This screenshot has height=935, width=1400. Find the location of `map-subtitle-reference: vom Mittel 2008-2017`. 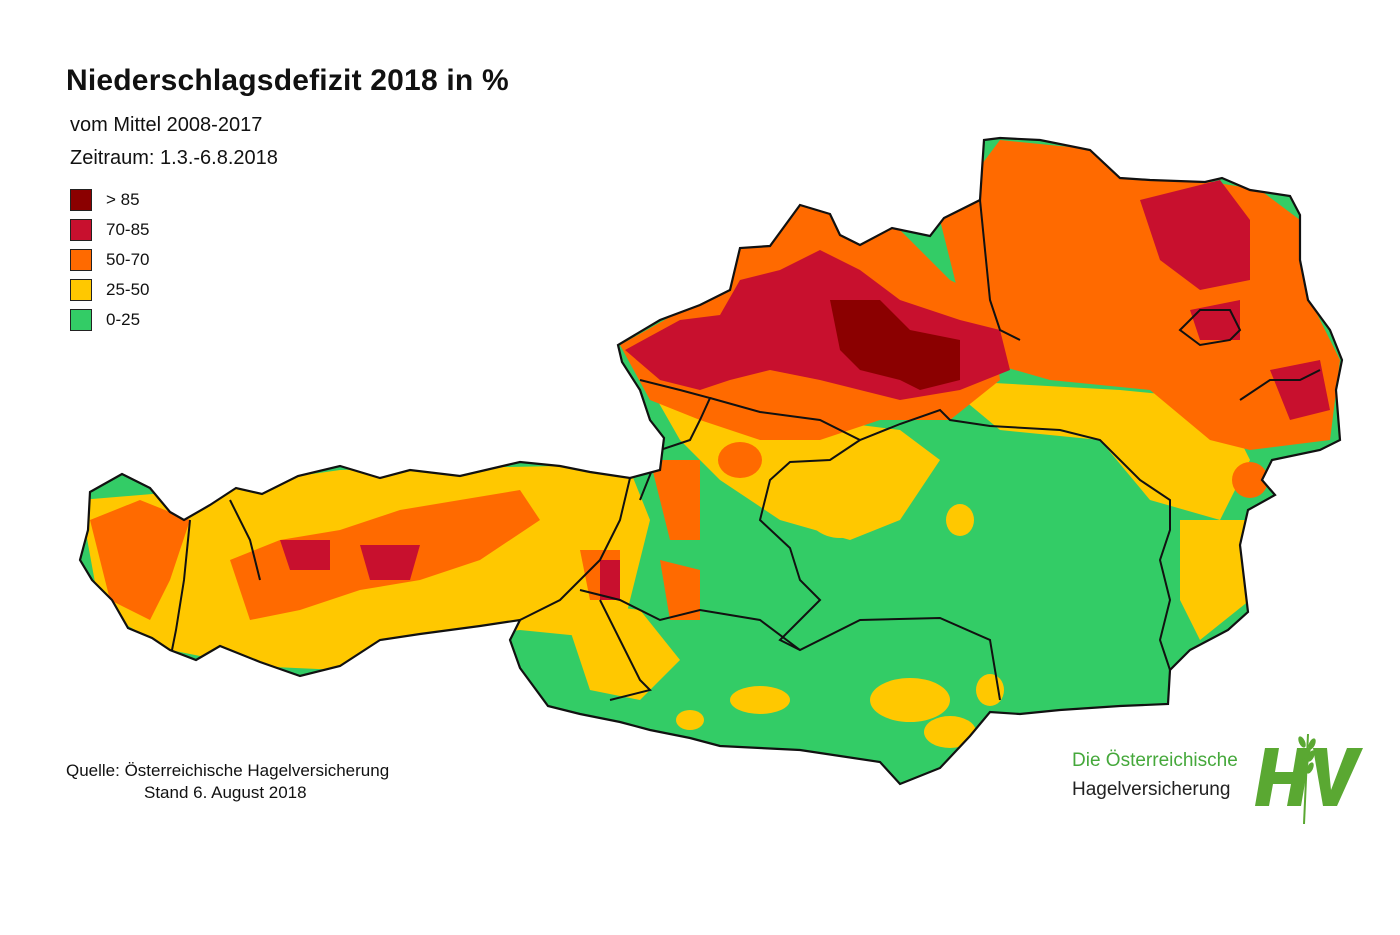

map-subtitle-reference: vom Mittel 2008-2017 is located at coordinates (166, 125).